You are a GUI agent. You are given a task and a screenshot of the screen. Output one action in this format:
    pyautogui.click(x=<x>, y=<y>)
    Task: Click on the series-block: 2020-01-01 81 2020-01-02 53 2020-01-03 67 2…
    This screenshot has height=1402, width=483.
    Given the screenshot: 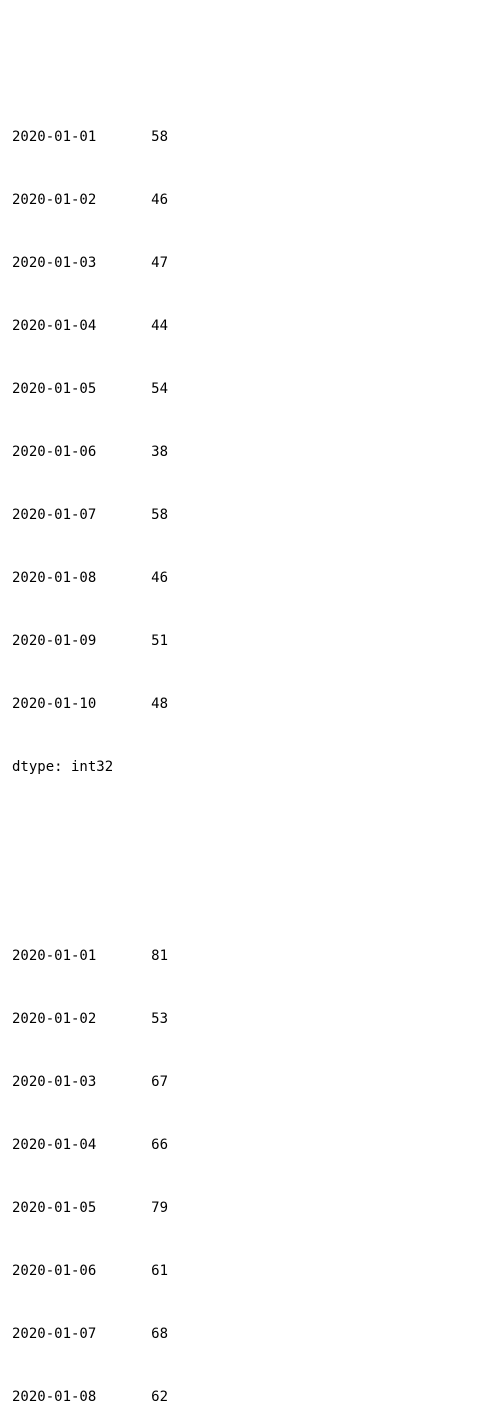 What is the action you would take?
    pyautogui.click(x=90, y=1153)
    